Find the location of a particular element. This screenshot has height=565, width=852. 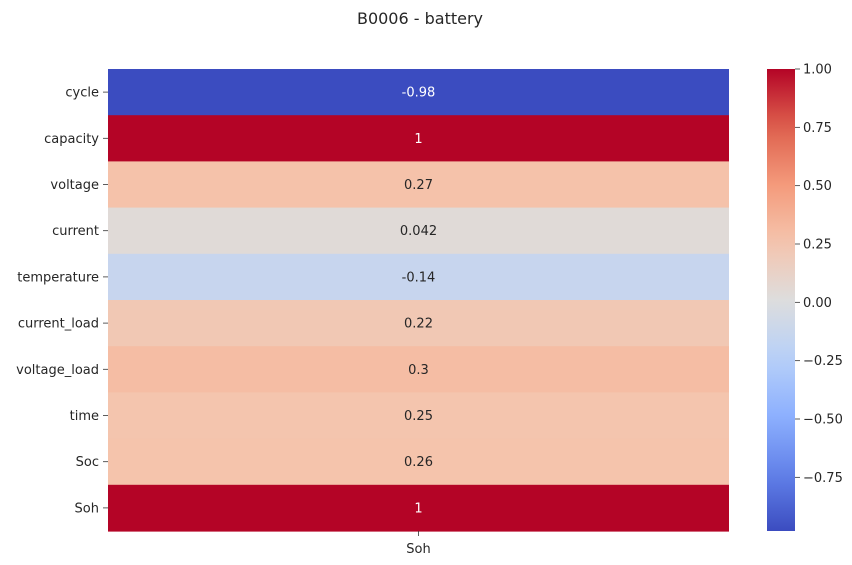

y-tick-label-Soh: Soh is located at coordinates (87, 508).